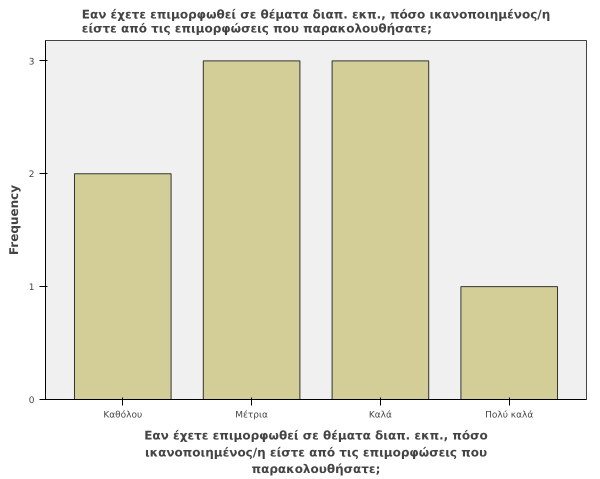 This screenshot has height=479, width=600. I want to click on x-axis-title: Εαν έχετε επιμορφωθεί σε θέματα διαπ. εκπ., πόσο ικανοποιημένος/η είστε από τις επιμορφώσεις που παρακολουθήσατε;, so click(316, 452).